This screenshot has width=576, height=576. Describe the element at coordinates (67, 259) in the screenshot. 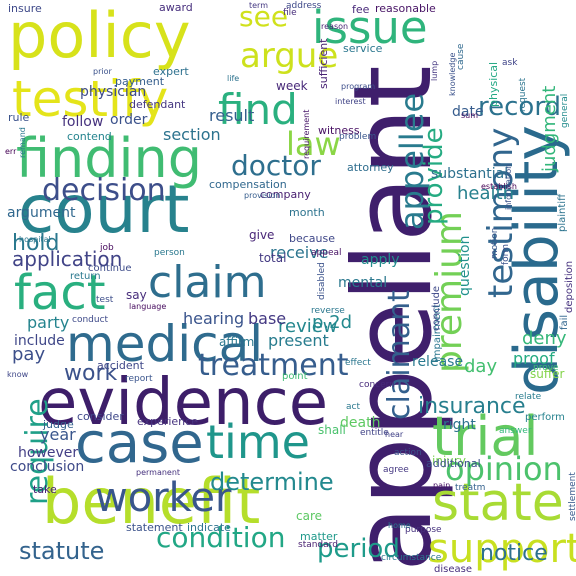

I see `word-application: application` at that location.